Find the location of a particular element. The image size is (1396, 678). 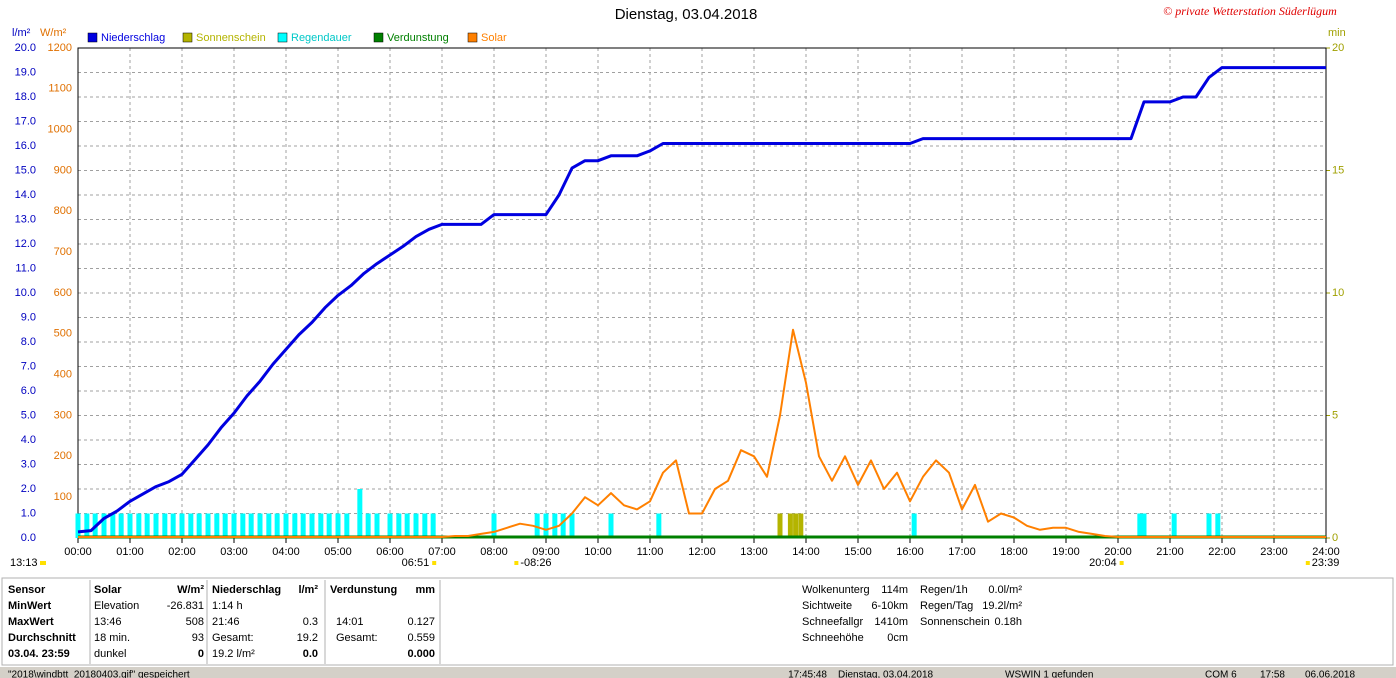

y-tick-label: 18.0 is located at coordinates (25, 97).